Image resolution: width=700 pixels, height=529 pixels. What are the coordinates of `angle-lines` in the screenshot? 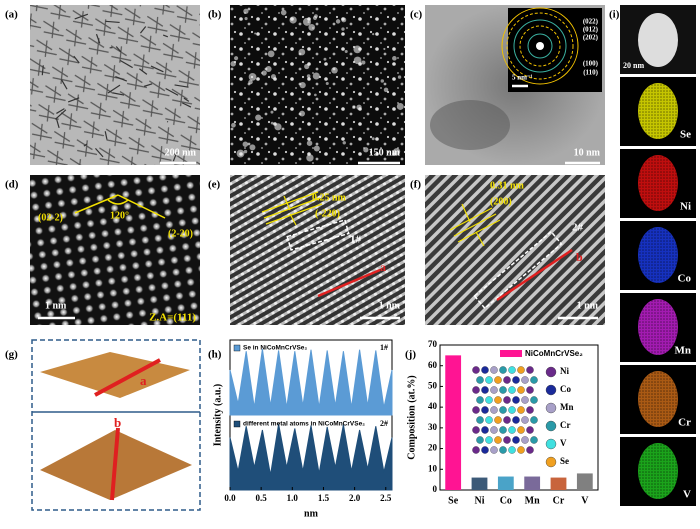 It's located at (120, 206).